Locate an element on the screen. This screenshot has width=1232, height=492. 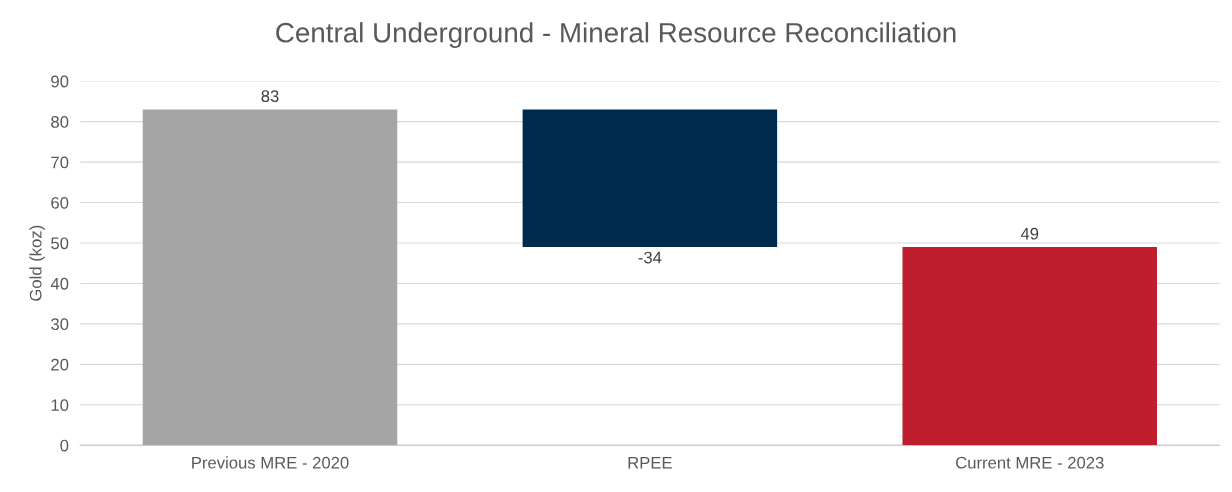
chart-title: Central Underground - Mineral Resource Reconciliation is located at coordinates (616, 35).